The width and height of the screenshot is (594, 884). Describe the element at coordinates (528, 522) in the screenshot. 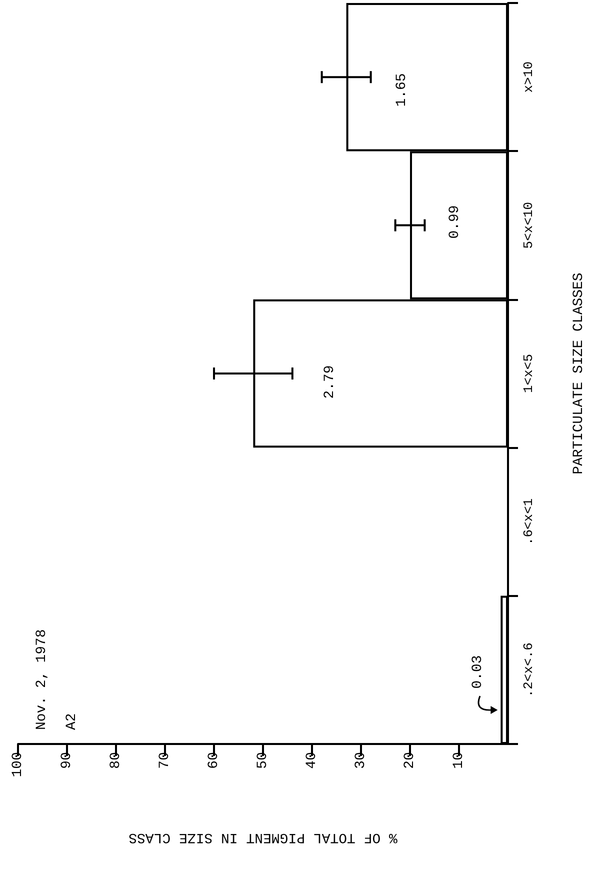

I see `y-tick-label: .6<x<1` at that location.